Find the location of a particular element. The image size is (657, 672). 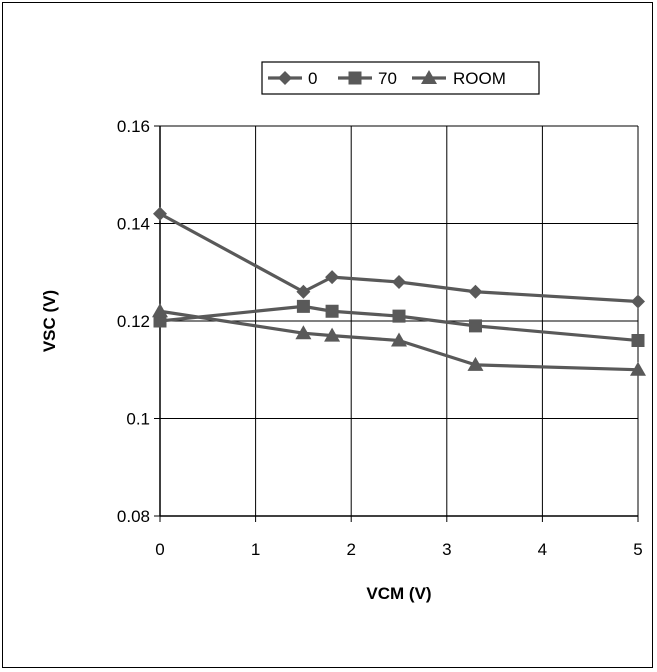

legend-box is located at coordinates (400, 78).